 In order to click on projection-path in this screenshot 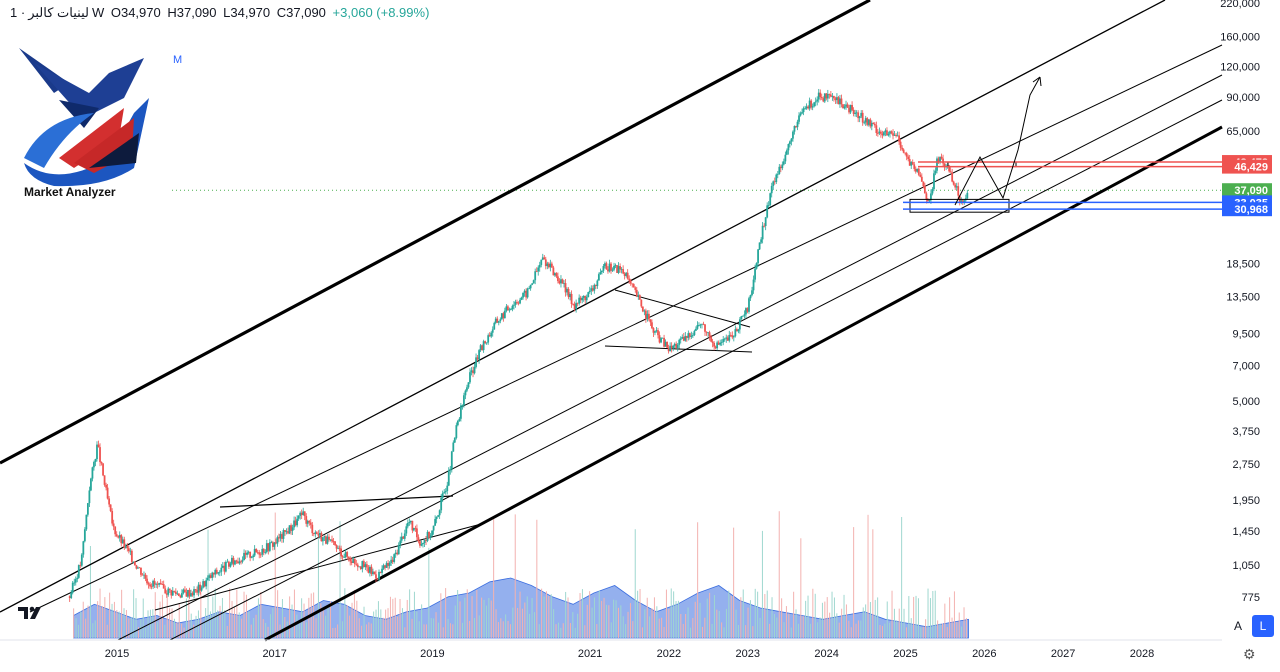, I will do `click(997, 141)`.